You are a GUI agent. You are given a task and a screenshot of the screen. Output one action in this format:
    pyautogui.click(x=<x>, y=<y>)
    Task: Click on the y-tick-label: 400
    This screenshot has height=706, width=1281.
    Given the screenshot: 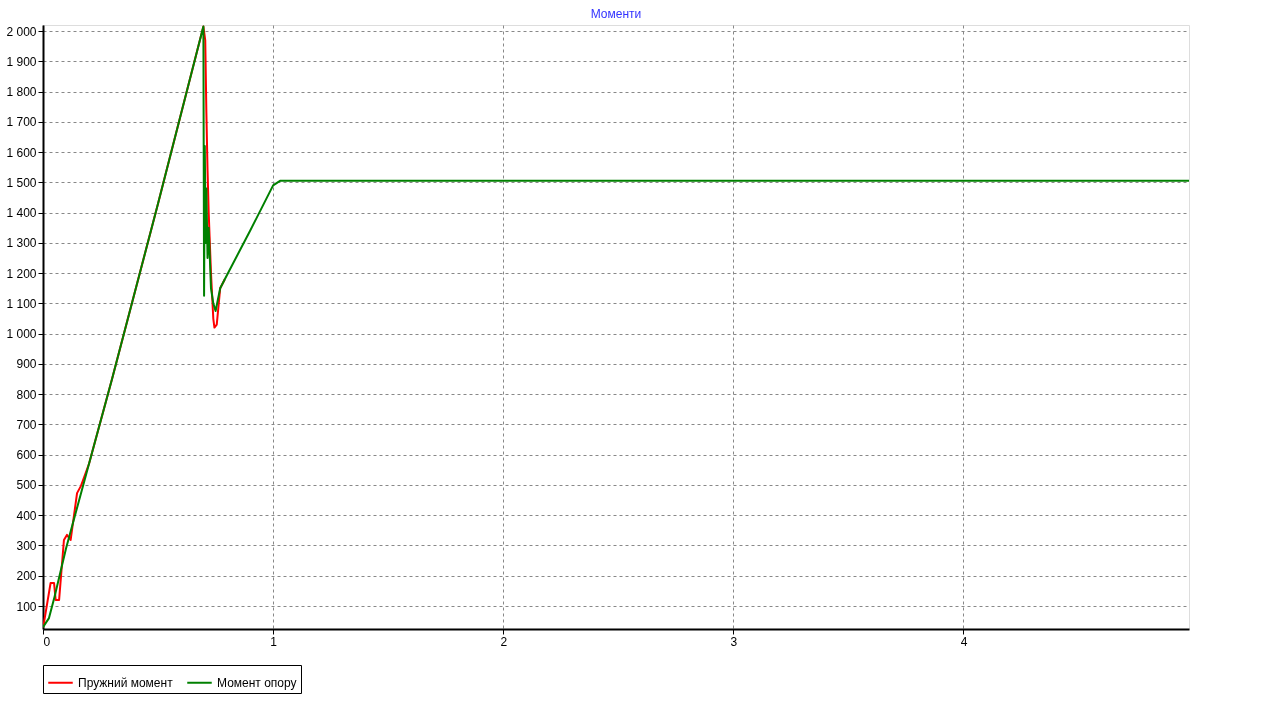 What is the action you would take?
    pyautogui.click(x=26, y=515)
    